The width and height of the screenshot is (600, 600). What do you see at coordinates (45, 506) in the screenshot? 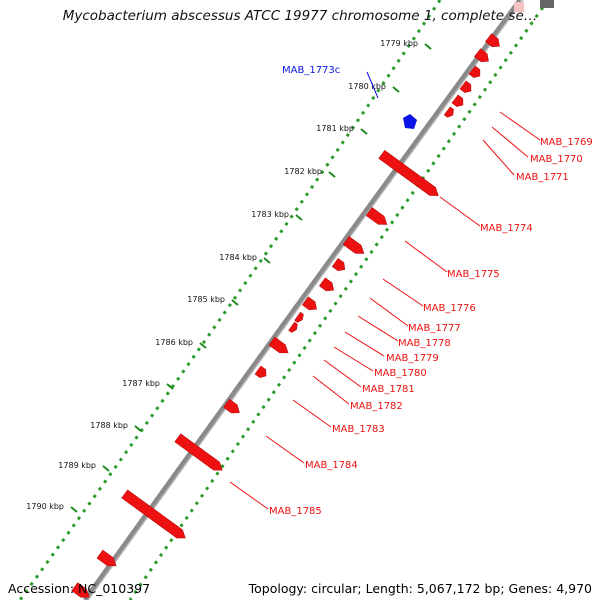
I see `ruler-tick-label: 1790 kbp` at bounding box center [45, 506].